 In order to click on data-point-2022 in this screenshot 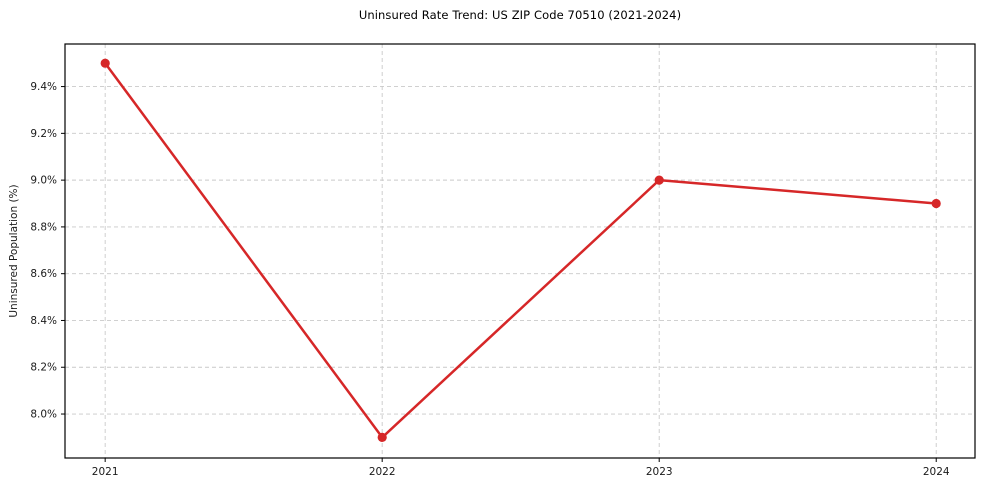, I will do `click(382, 437)`.